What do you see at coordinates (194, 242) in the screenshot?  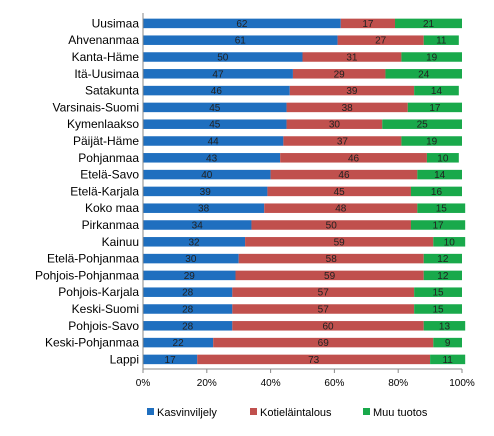 I see `data-label: 32` at bounding box center [194, 242].